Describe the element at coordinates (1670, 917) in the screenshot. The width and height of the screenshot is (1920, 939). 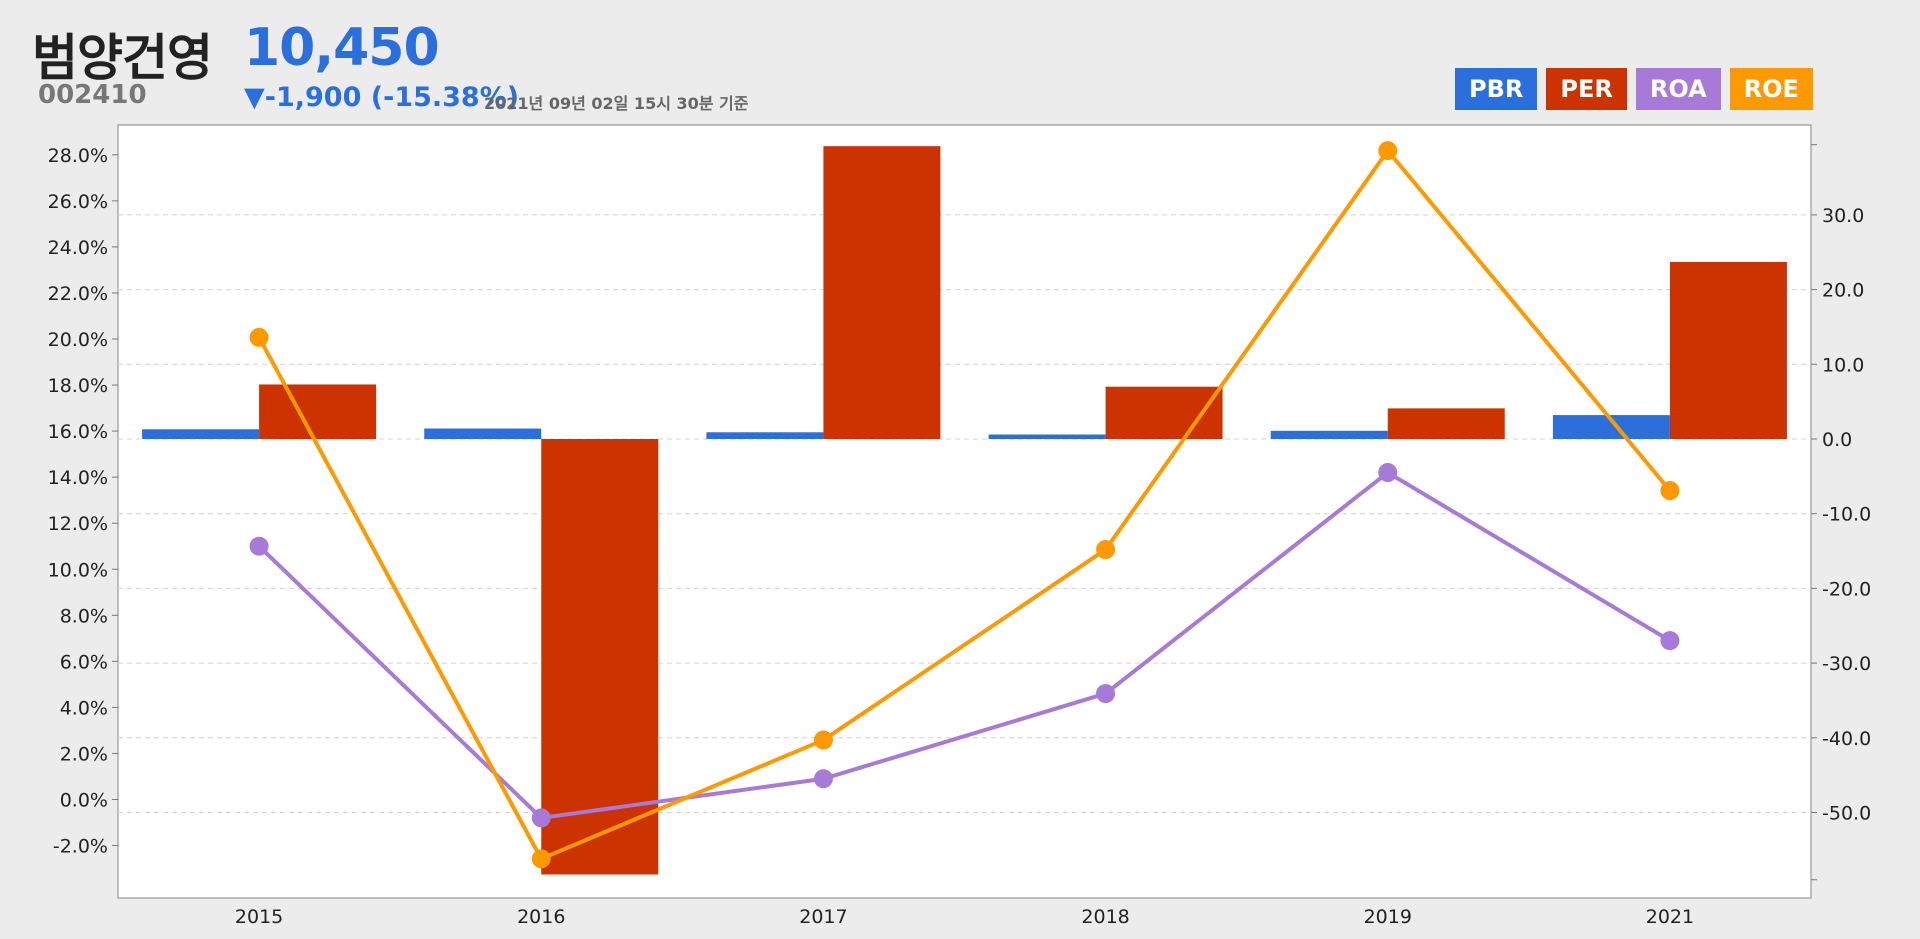
I see `x-tick-label: 2021` at that location.